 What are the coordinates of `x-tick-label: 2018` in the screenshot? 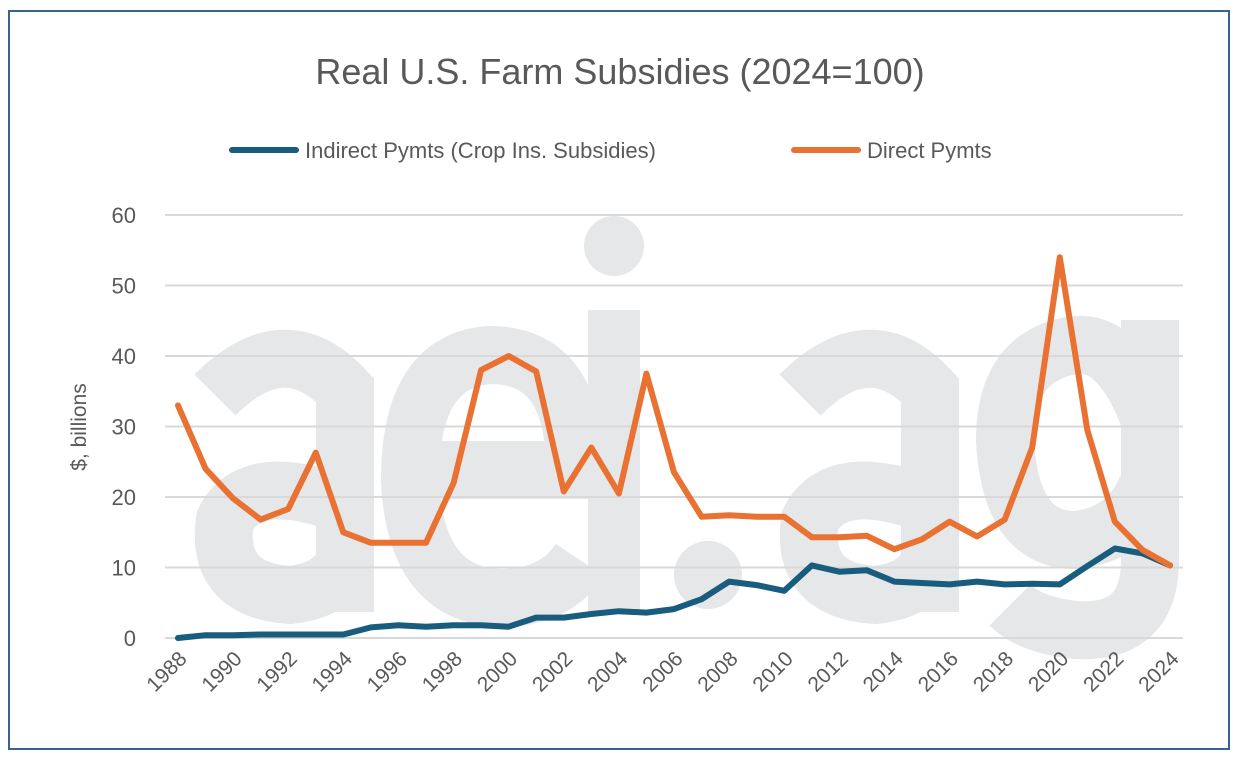 It's located at (993, 671).